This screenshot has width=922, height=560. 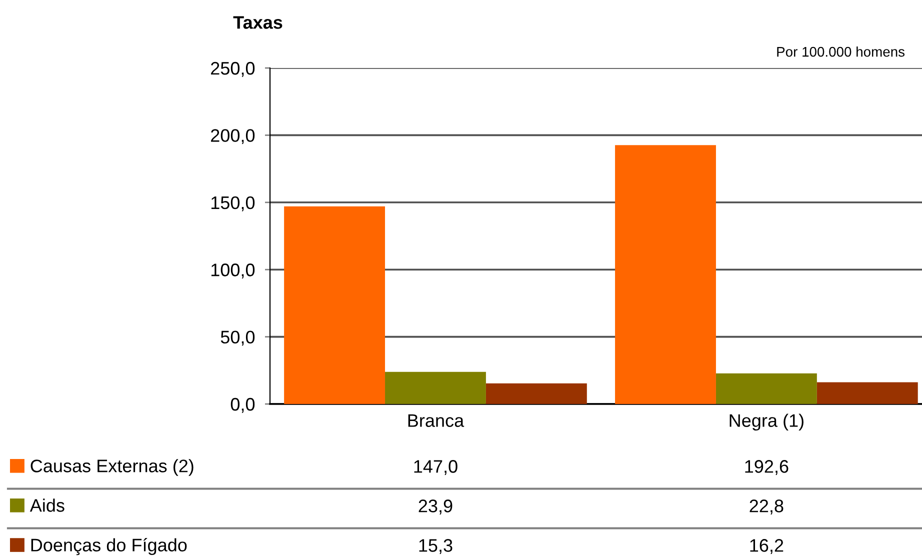 What do you see at coordinates (109, 547) in the screenshot?
I see `legend-label: Doenças do Fígado` at bounding box center [109, 547].